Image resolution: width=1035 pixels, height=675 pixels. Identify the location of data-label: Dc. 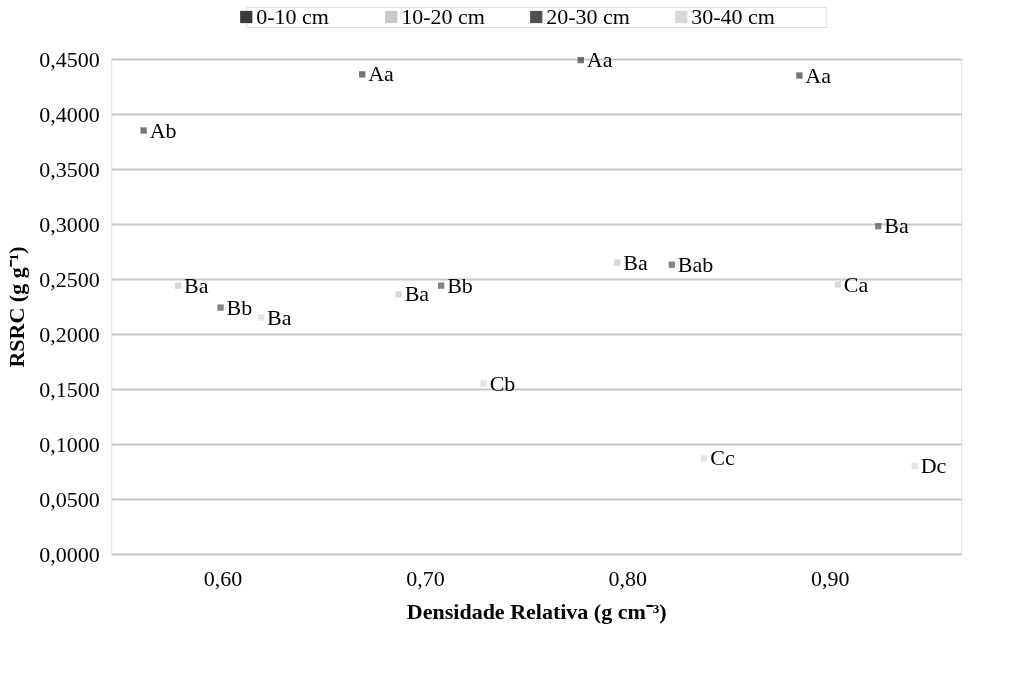
(933, 465).